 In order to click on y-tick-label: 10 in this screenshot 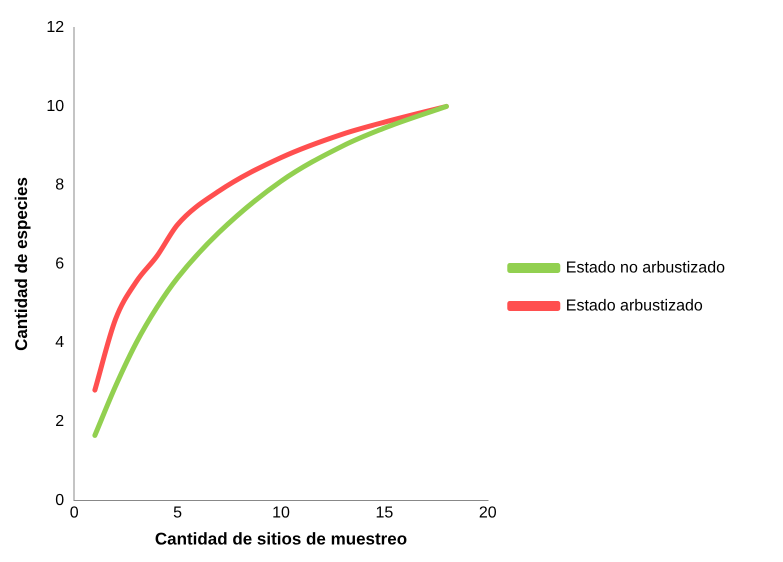, I will do `click(55, 106)`.